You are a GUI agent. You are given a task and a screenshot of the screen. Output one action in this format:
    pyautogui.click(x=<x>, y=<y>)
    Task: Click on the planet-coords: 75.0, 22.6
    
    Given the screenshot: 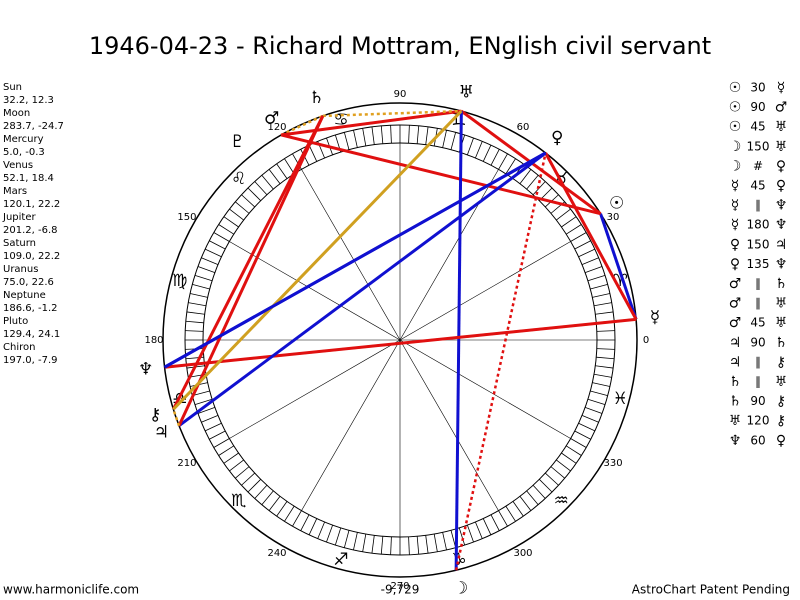 What is the action you would take?
    pyautogui.click(x=28, y=282)
    